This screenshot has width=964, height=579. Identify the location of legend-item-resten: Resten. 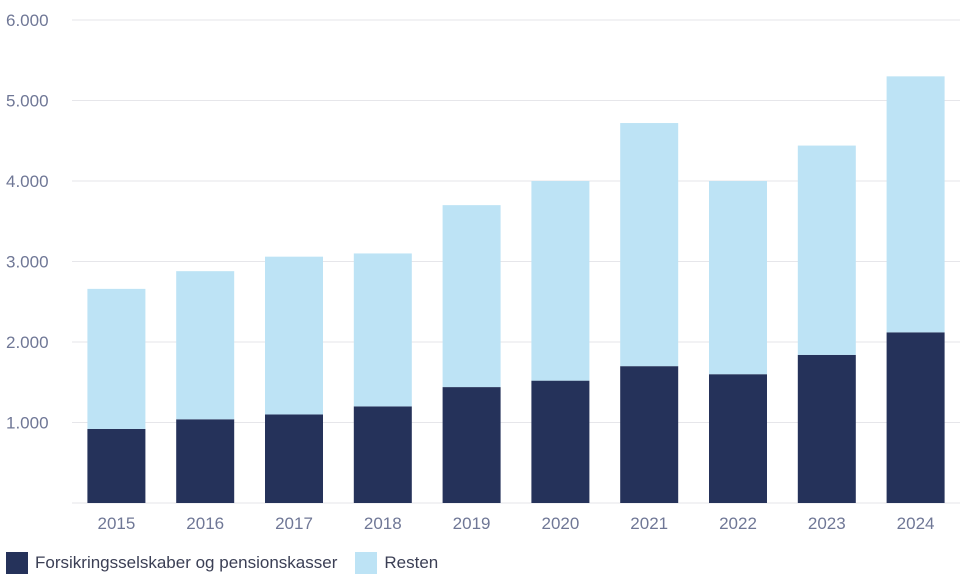
(396, 563).